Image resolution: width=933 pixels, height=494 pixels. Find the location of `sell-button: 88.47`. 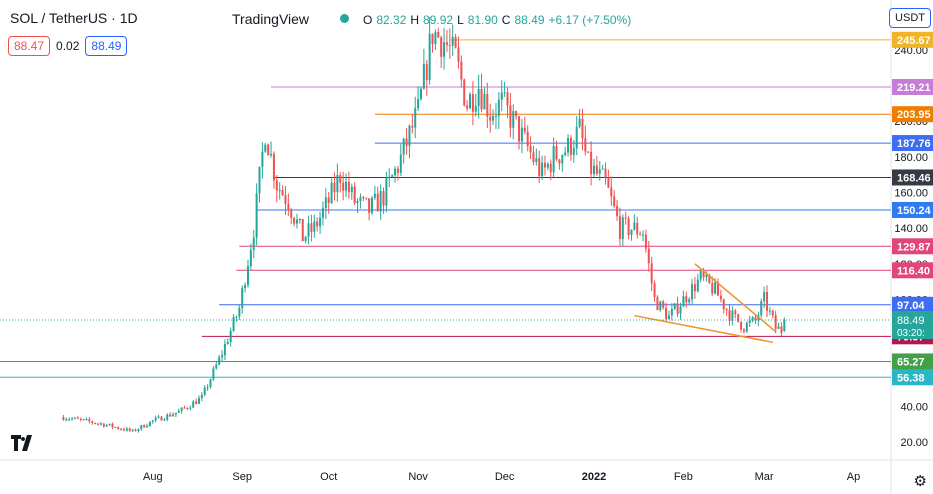

sell-button: 88.47 is located at coordinates (29, 46).